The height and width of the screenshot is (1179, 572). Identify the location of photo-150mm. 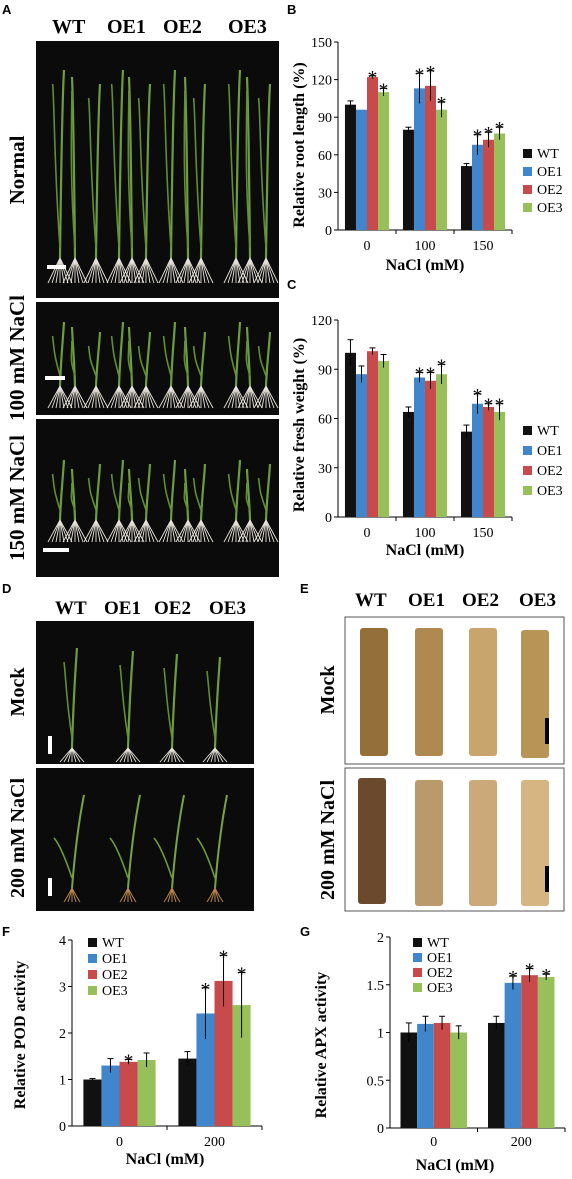
(157, 498).